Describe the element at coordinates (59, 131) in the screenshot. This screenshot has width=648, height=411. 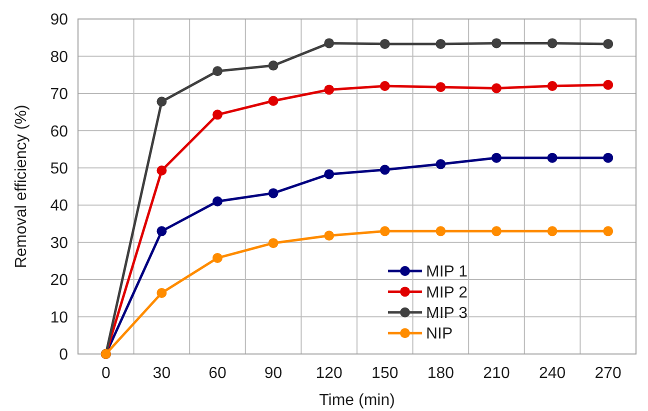
I see `y-tick-label: 60` at that location.